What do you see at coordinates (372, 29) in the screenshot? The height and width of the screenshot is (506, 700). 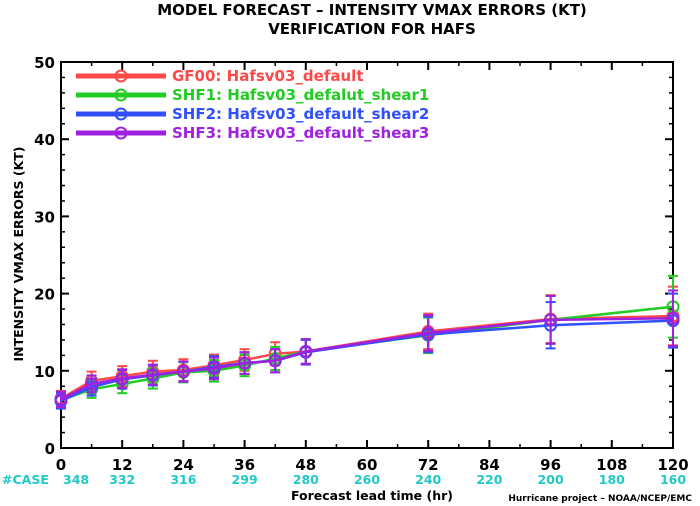 I see `chart-subtitle: VERIFICATION FOR HAFS` at bounding box center [372, 29].